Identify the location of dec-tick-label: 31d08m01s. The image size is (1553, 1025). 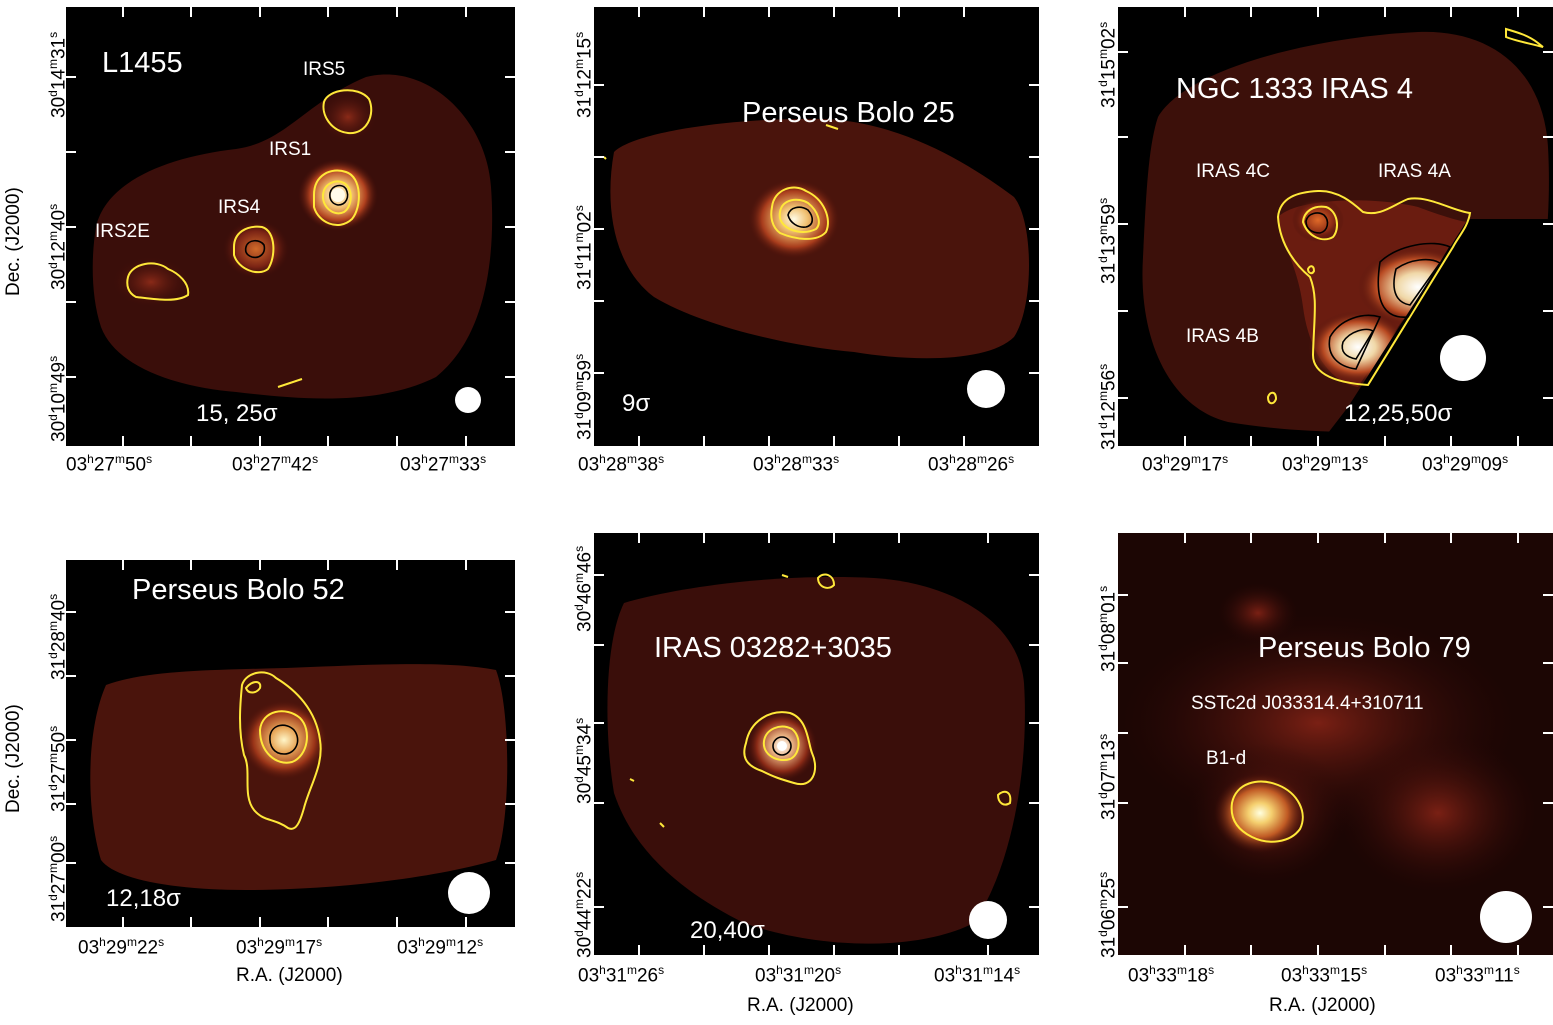
(1108, 628).